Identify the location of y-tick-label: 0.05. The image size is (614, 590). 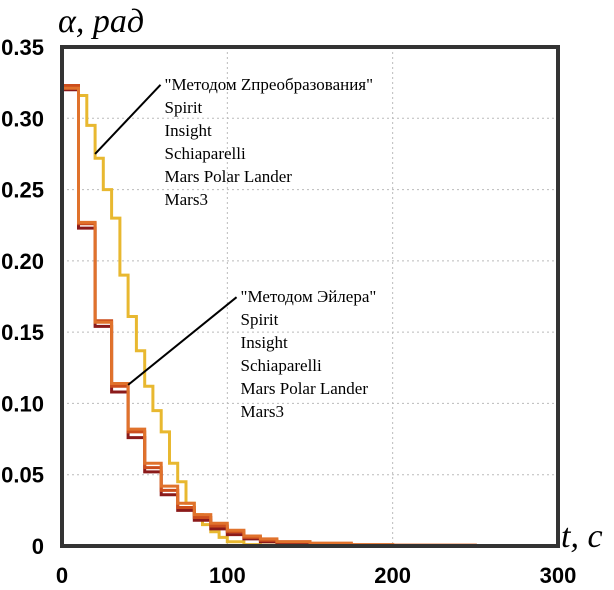
(22, 475).